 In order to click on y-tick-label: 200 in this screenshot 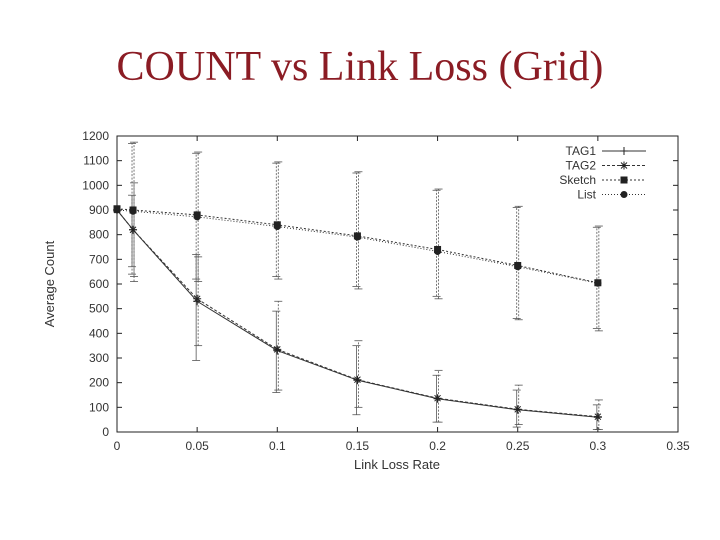, I will do `click(99, 383)`.